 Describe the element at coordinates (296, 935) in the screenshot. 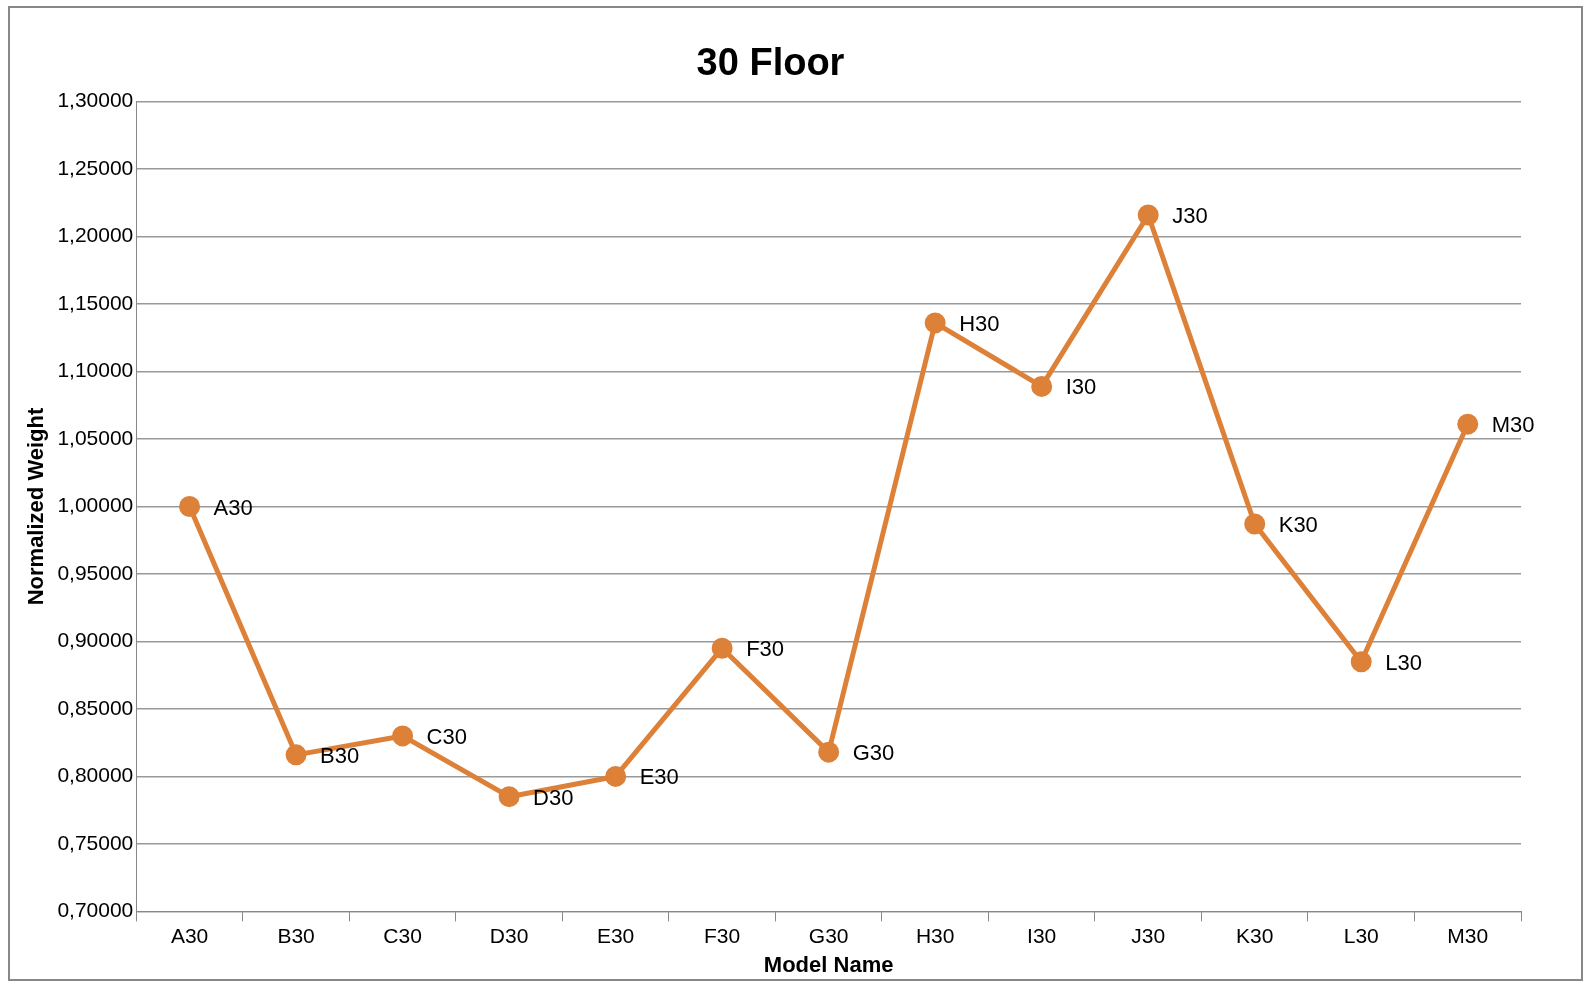

I see `x-tick-label: B30` at that location.